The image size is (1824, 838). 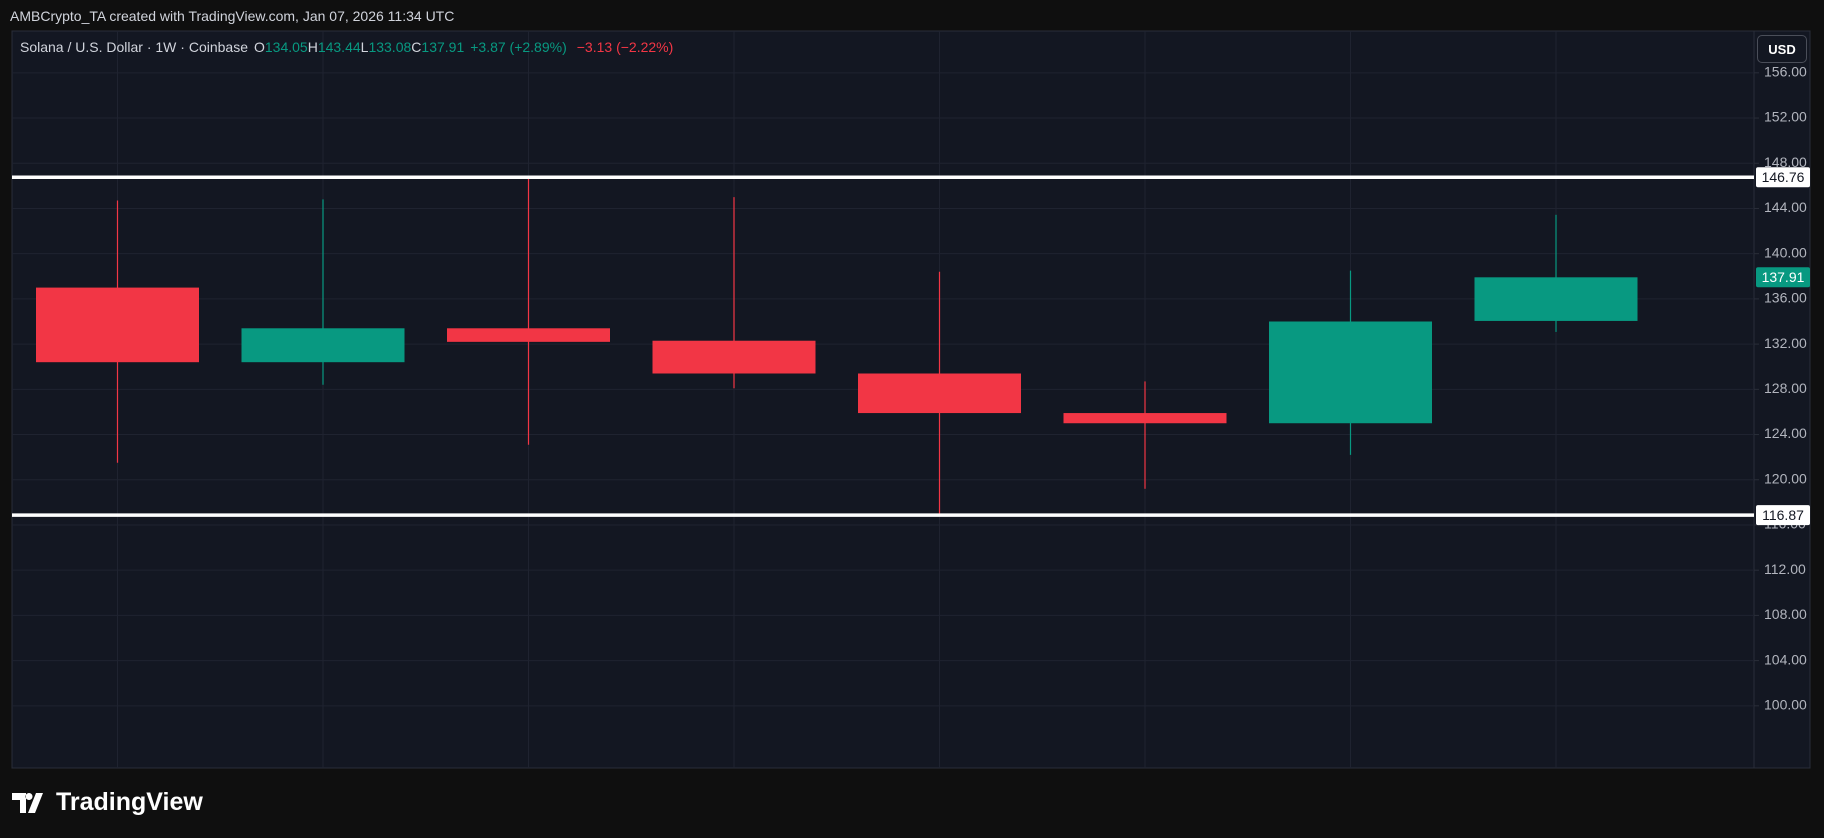 I want to click on x-tick-label: 8, so click(x=734, y=778).